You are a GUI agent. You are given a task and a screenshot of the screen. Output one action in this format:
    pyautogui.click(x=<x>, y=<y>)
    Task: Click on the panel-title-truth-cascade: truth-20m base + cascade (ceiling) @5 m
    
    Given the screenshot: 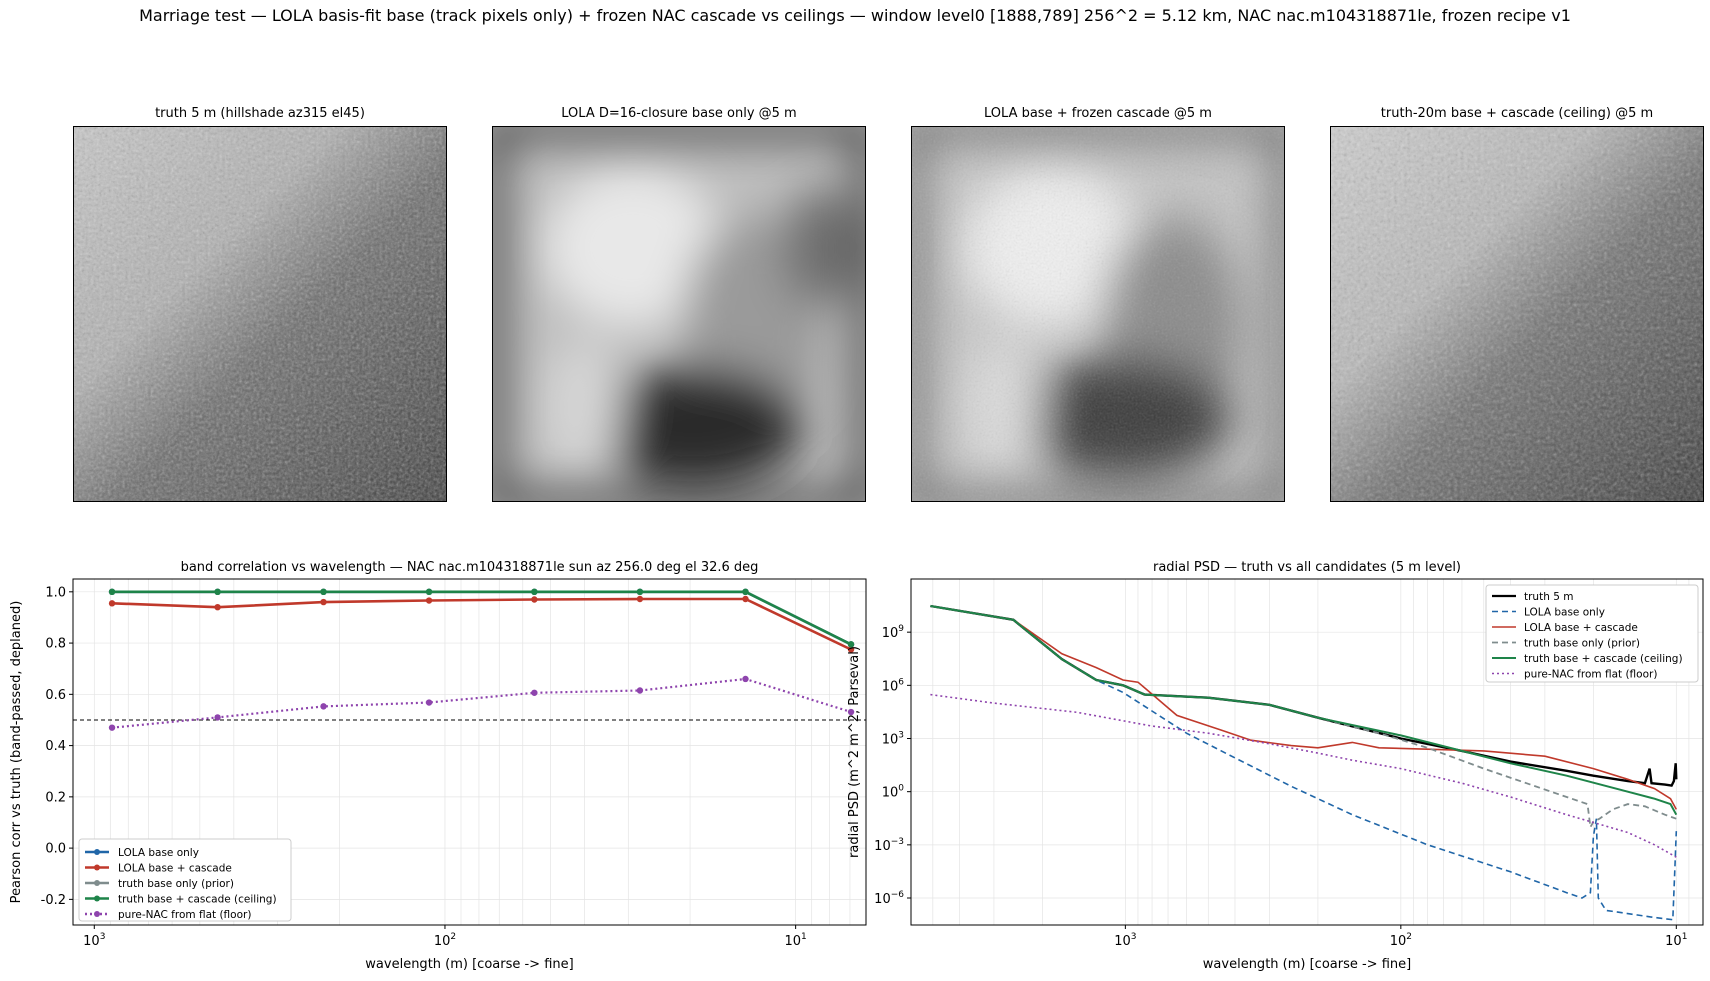 What is the action you would take?
    pyautogui.click(x=1517, y=113)
    